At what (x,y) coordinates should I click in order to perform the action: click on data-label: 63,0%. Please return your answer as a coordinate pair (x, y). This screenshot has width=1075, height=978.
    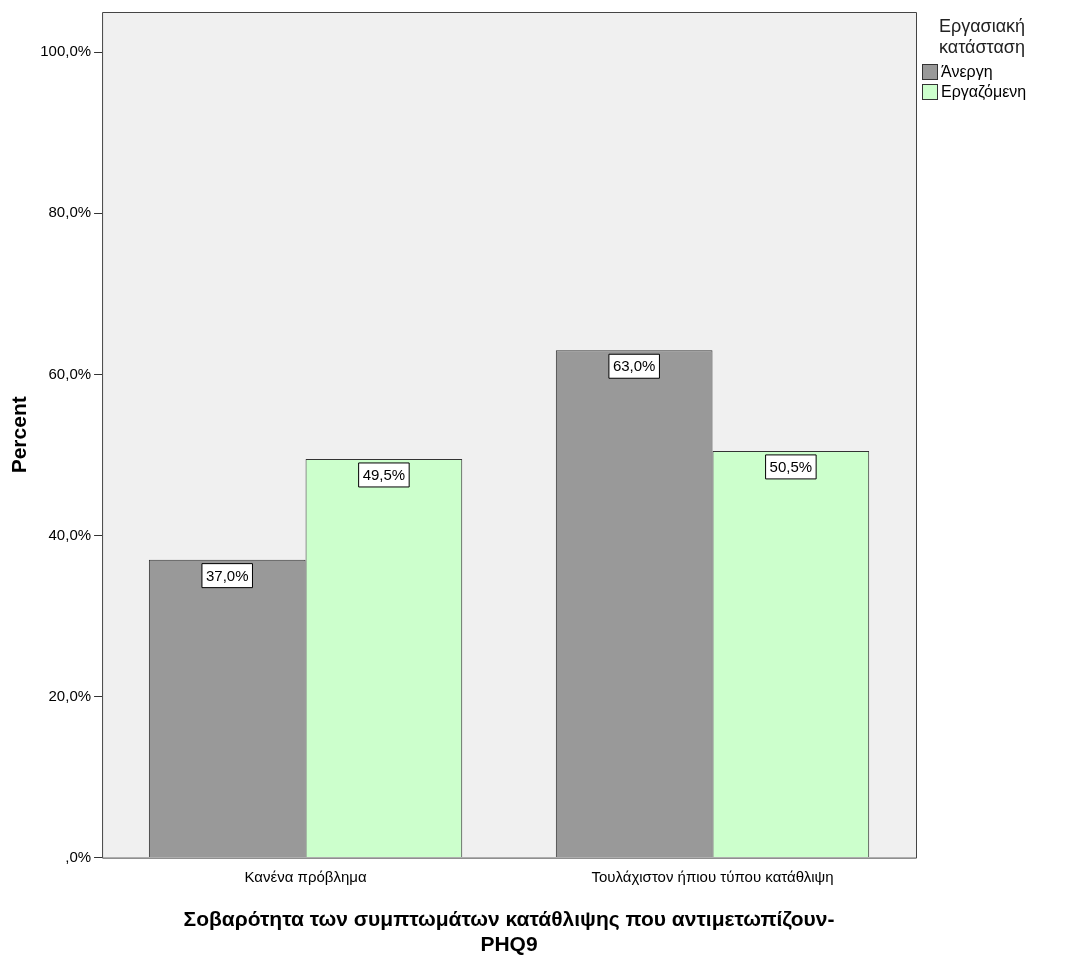
    Looking at the image, I should click on (634, 366).